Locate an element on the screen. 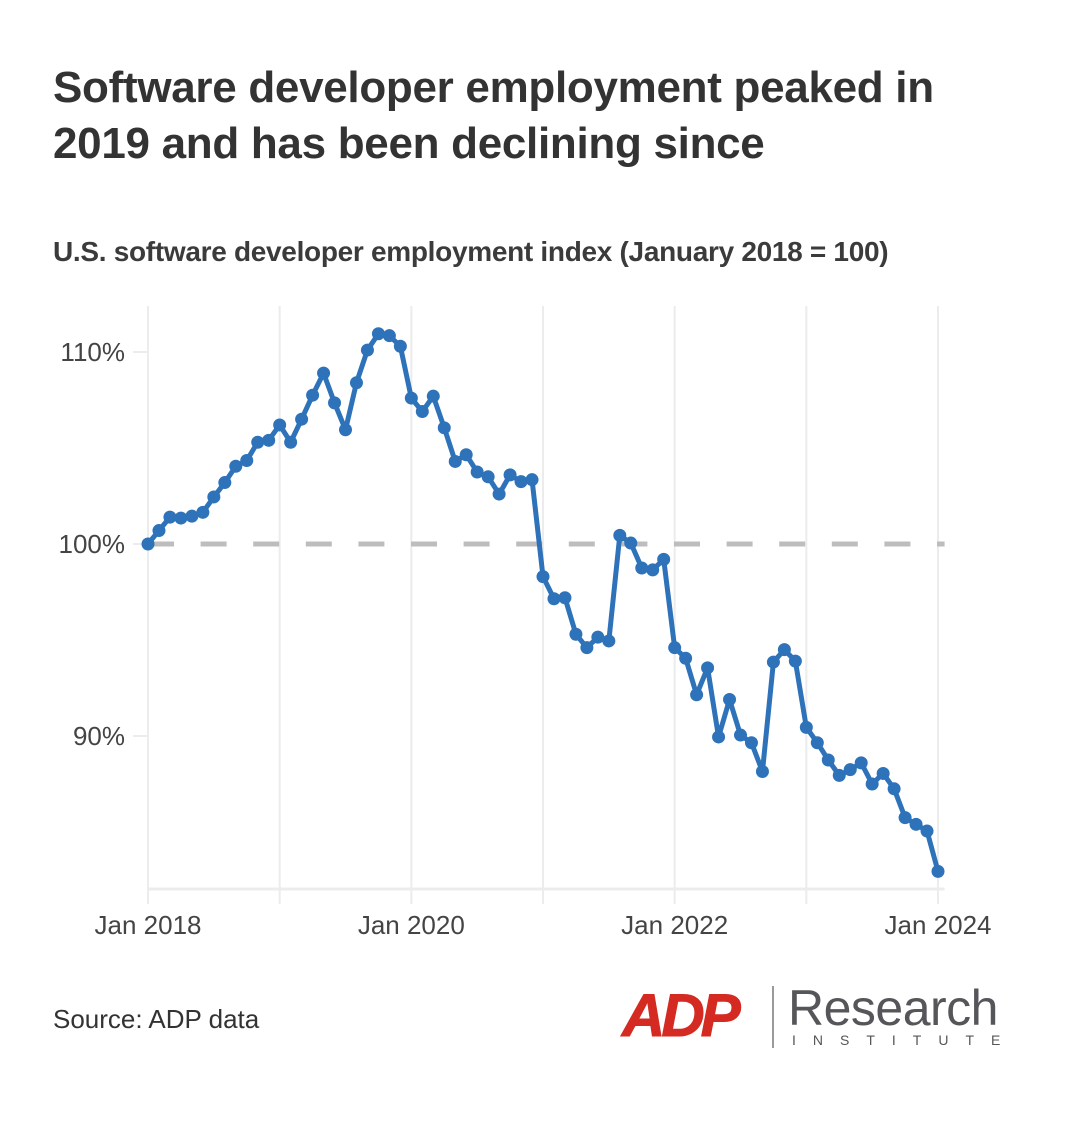 The height and width of the screenshot is (1124, 1069). adp-research-institute-logo: ADP Research INSTITUTE is located at coordinates (814, 1016).